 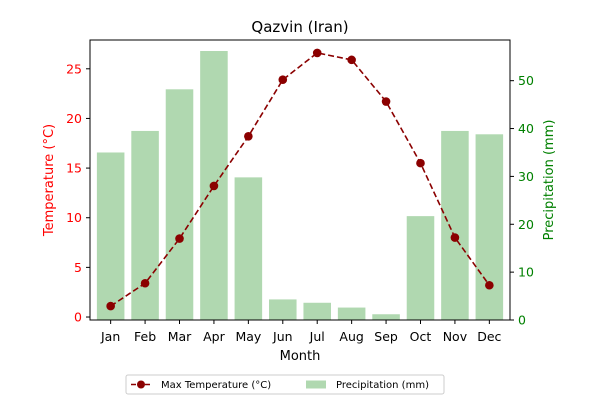 I want to click on legend-label-precipitation: Precipitation (mm), so click(x=382, y=385).